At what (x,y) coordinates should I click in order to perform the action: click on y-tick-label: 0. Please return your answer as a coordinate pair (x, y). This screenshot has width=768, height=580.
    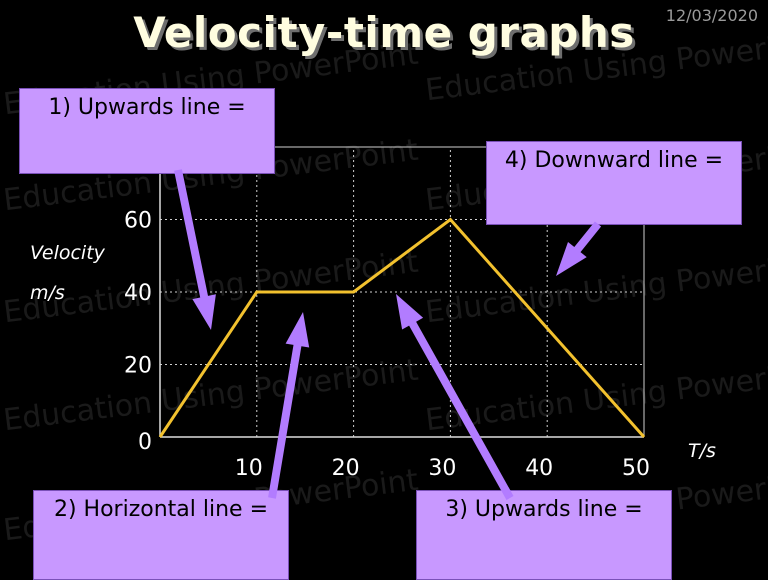
    Looking at the image, I should click on (145, 442).